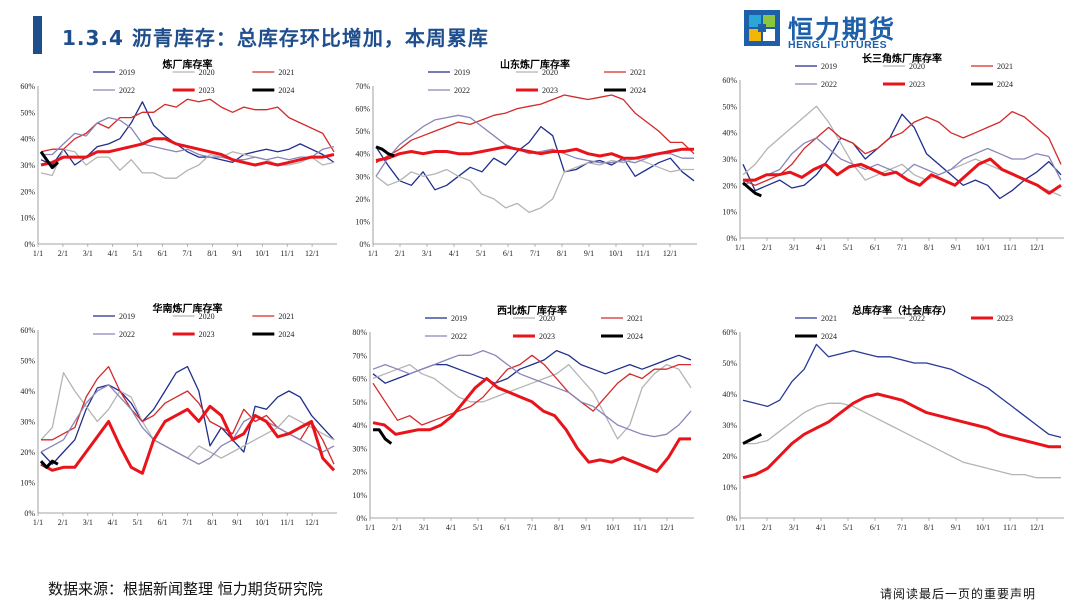 The width and height of the screenshot is (1080, 607). What do you see at coordinates (829, 84) in the screenshot?
I see `legend-label: 2022` at bounding box center [829, 84].